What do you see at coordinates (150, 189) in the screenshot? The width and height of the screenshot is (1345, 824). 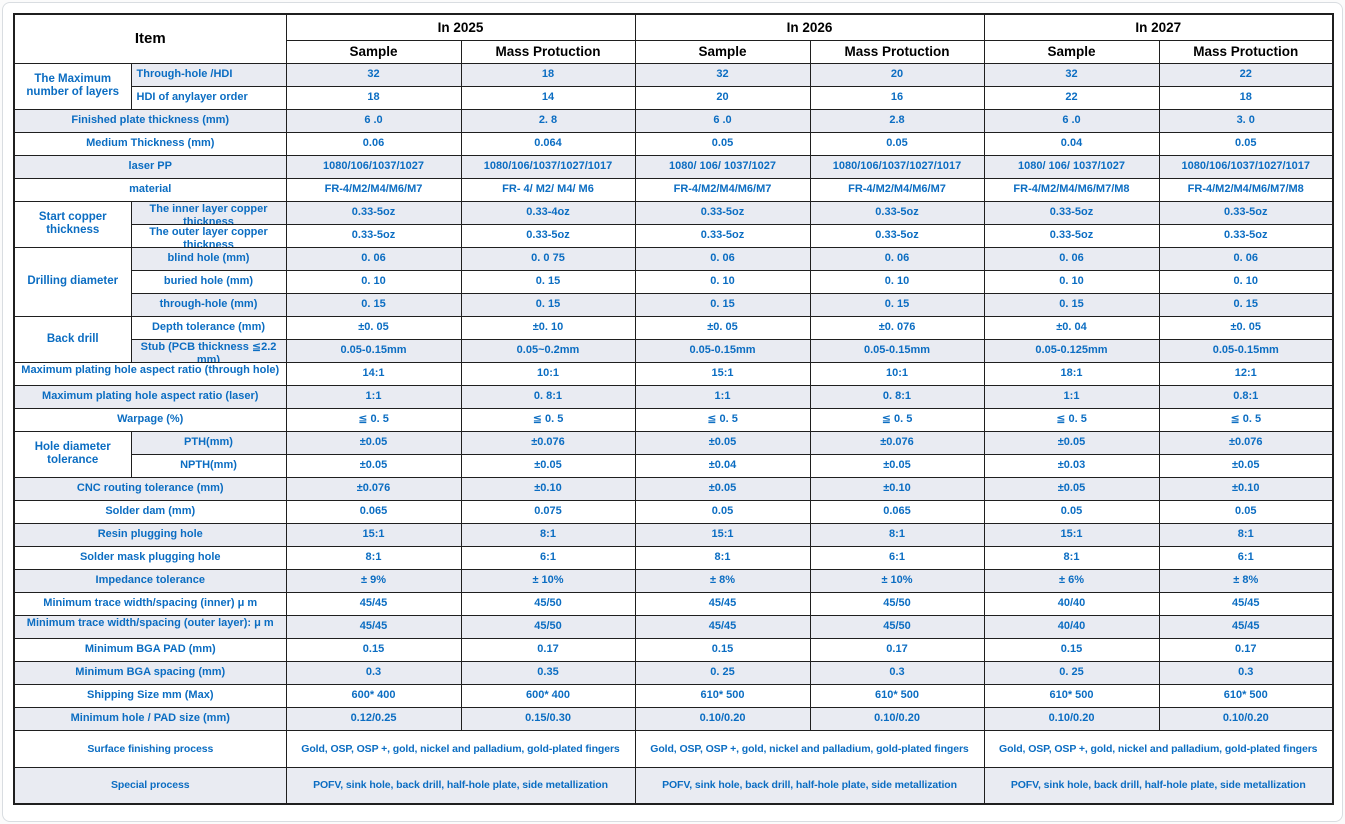 I see `row-label: material` at bounding box center [150, 189].